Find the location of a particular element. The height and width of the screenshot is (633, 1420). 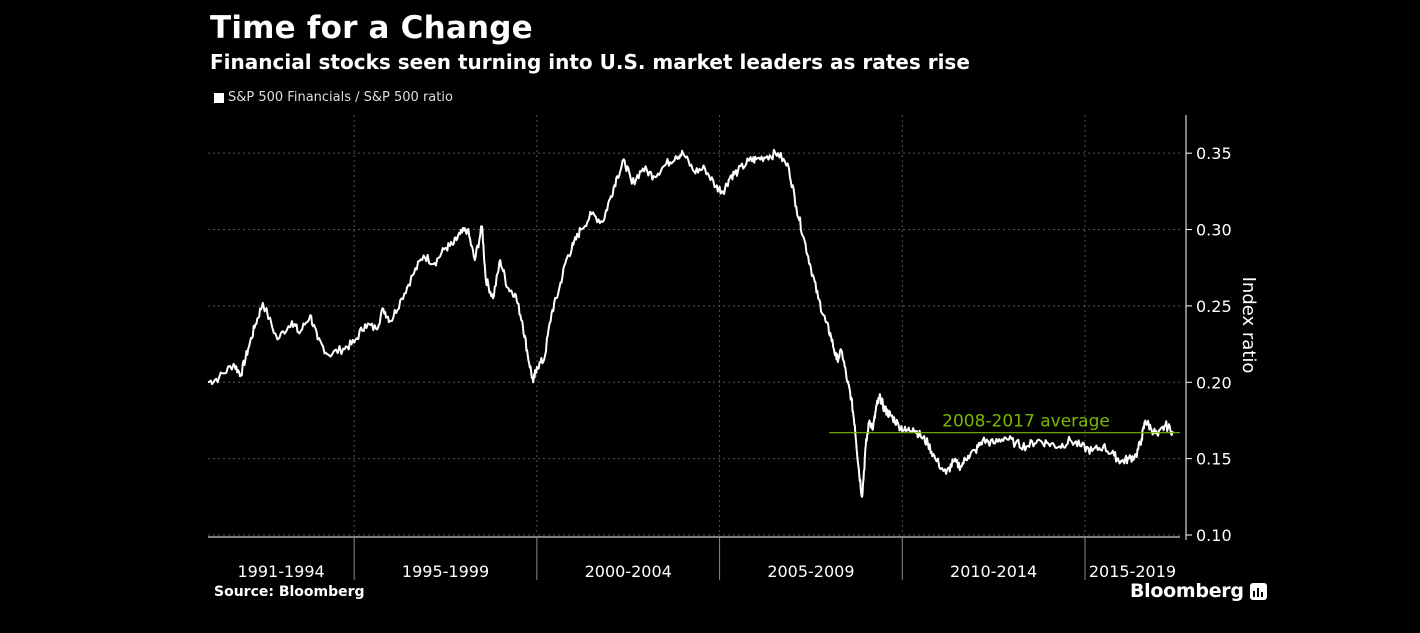

y-axis-title: Index ratio is located at coordinates (1248, 325).